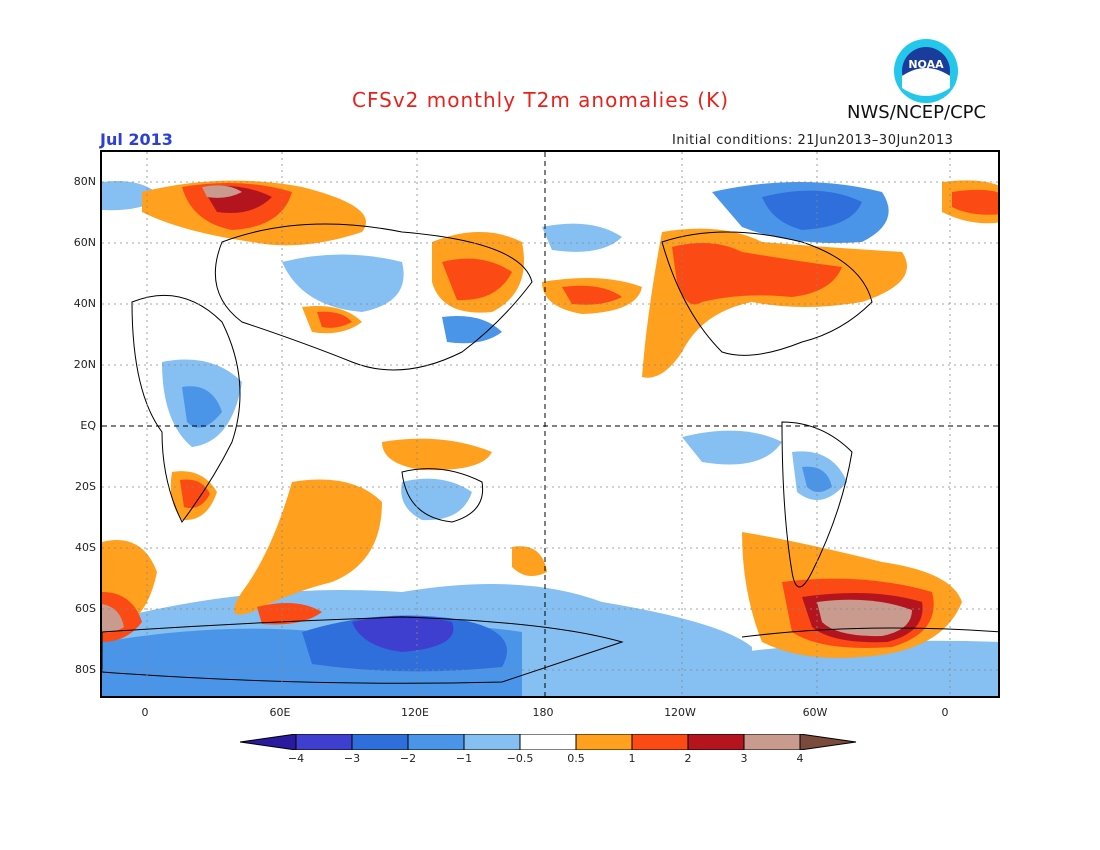 Image resolution: width=1100 pixels, height=850 pixels. Describe the element at coordinates (136, 139) in the screenshot. I see `forecast-month: Jul 2013` at that location.